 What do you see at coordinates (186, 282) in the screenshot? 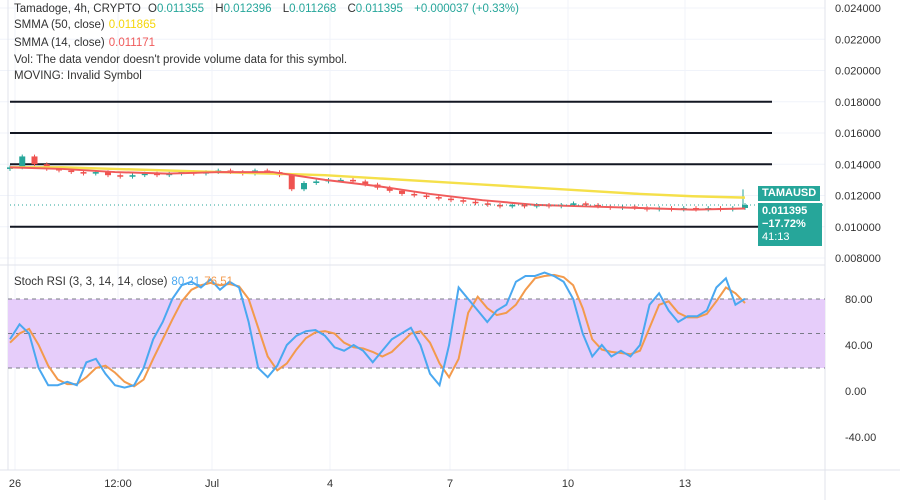
I see `stoch-k-value: 80.21` at bounding box center [186, 282].